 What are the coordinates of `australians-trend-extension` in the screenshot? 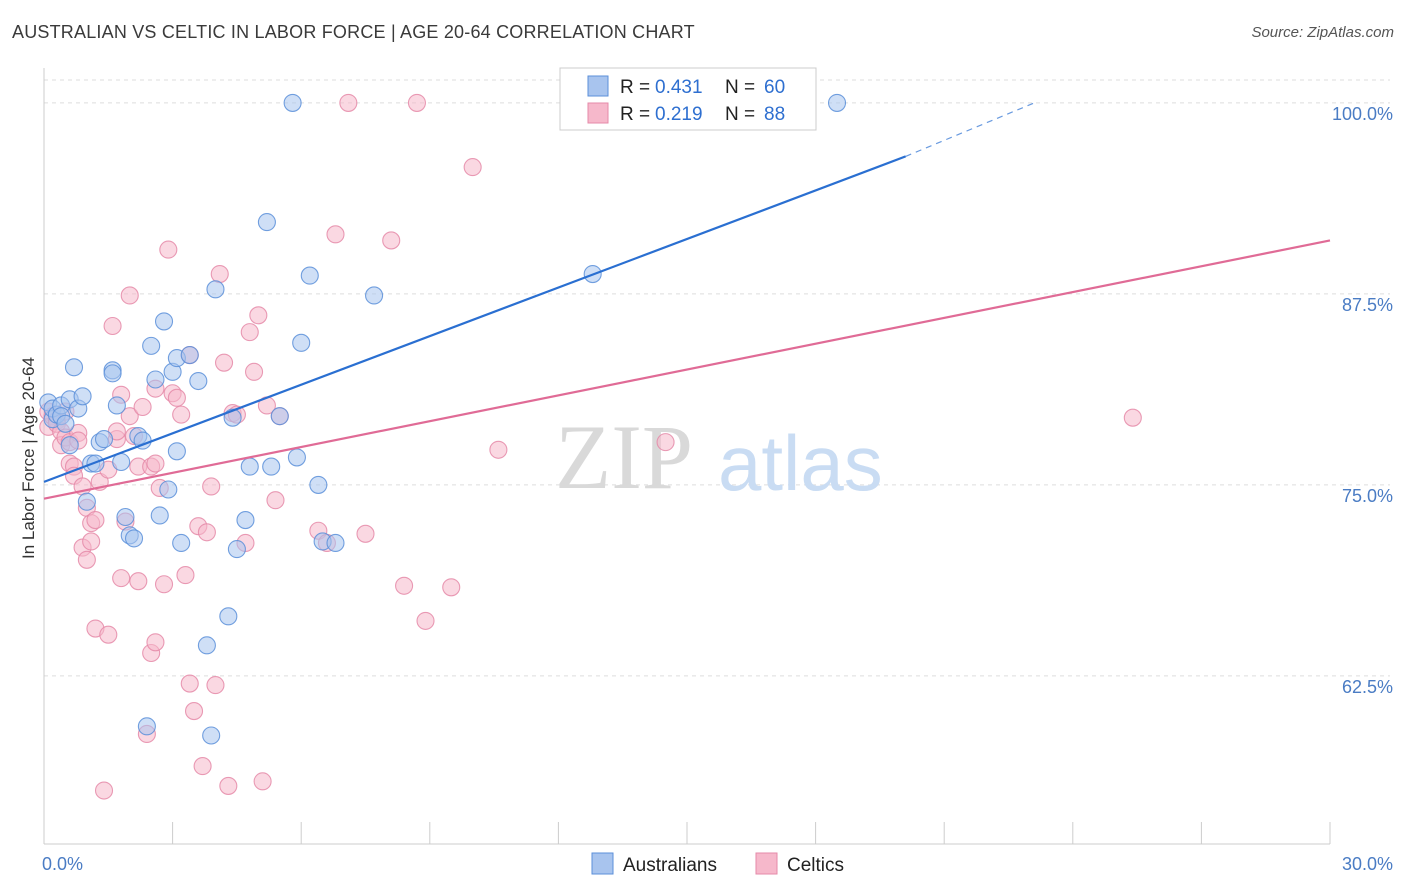 It's located at (970, 129).